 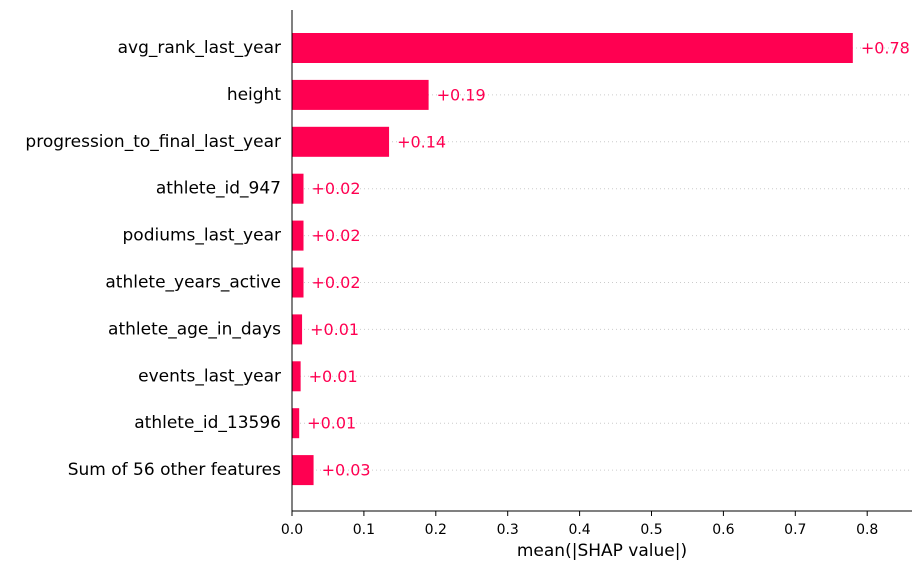 I want to click on bar-athlete-age-in-days, so click(x=297, y=329).